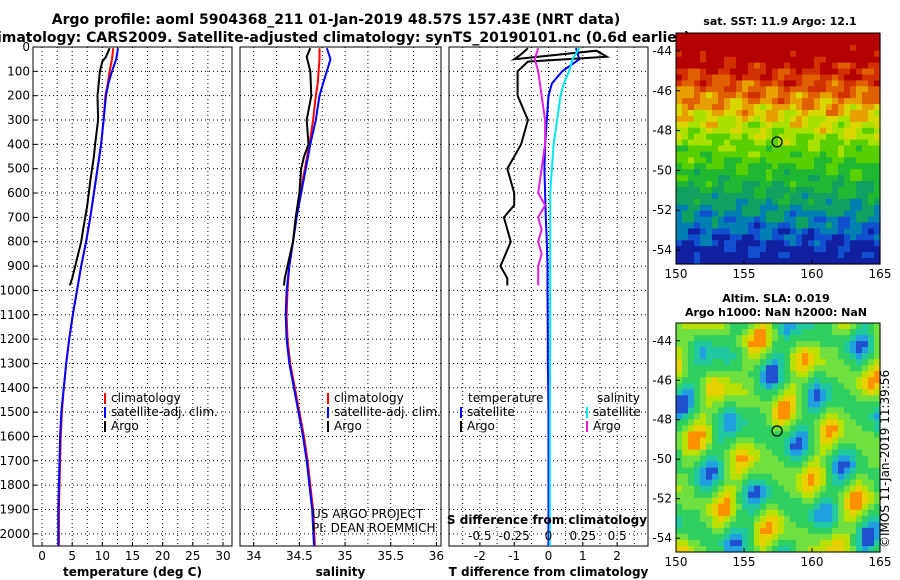 This screenshot has height=580, width=900. Describe the element at coordinates (102, 556) in the screenshot. I see `x-tick-label: 10` at that location.